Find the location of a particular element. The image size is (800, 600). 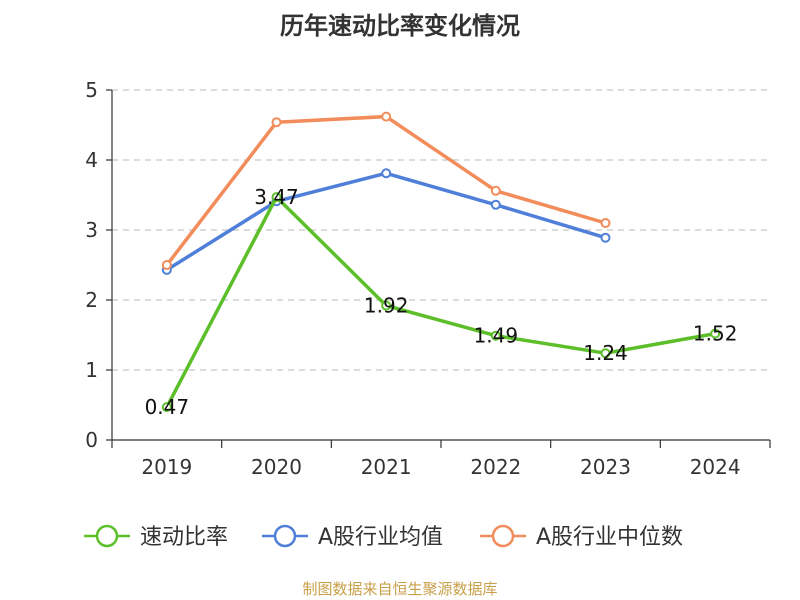

x-tick-label: 2024 is located at coordinates (715, 467).